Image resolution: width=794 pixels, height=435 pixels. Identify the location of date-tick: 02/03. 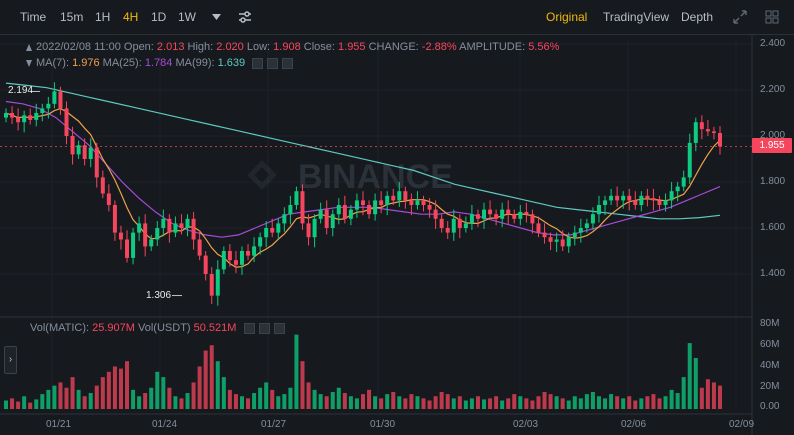
(526, 424).